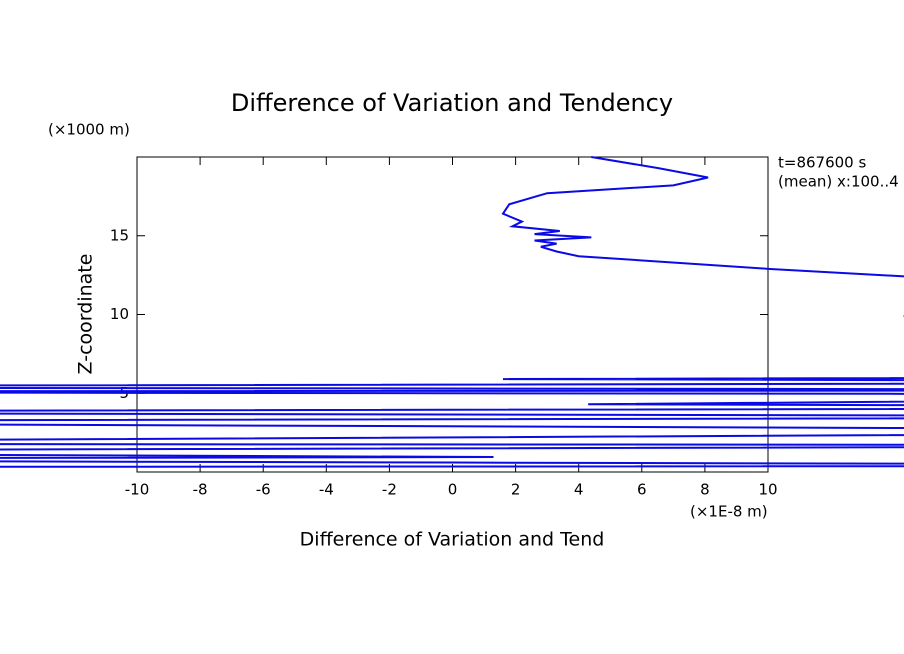 The image size is (904, 654). Describe the element at coordinates (263, 490) in the screenshot. I see `x-tick-label: -6` at that location.